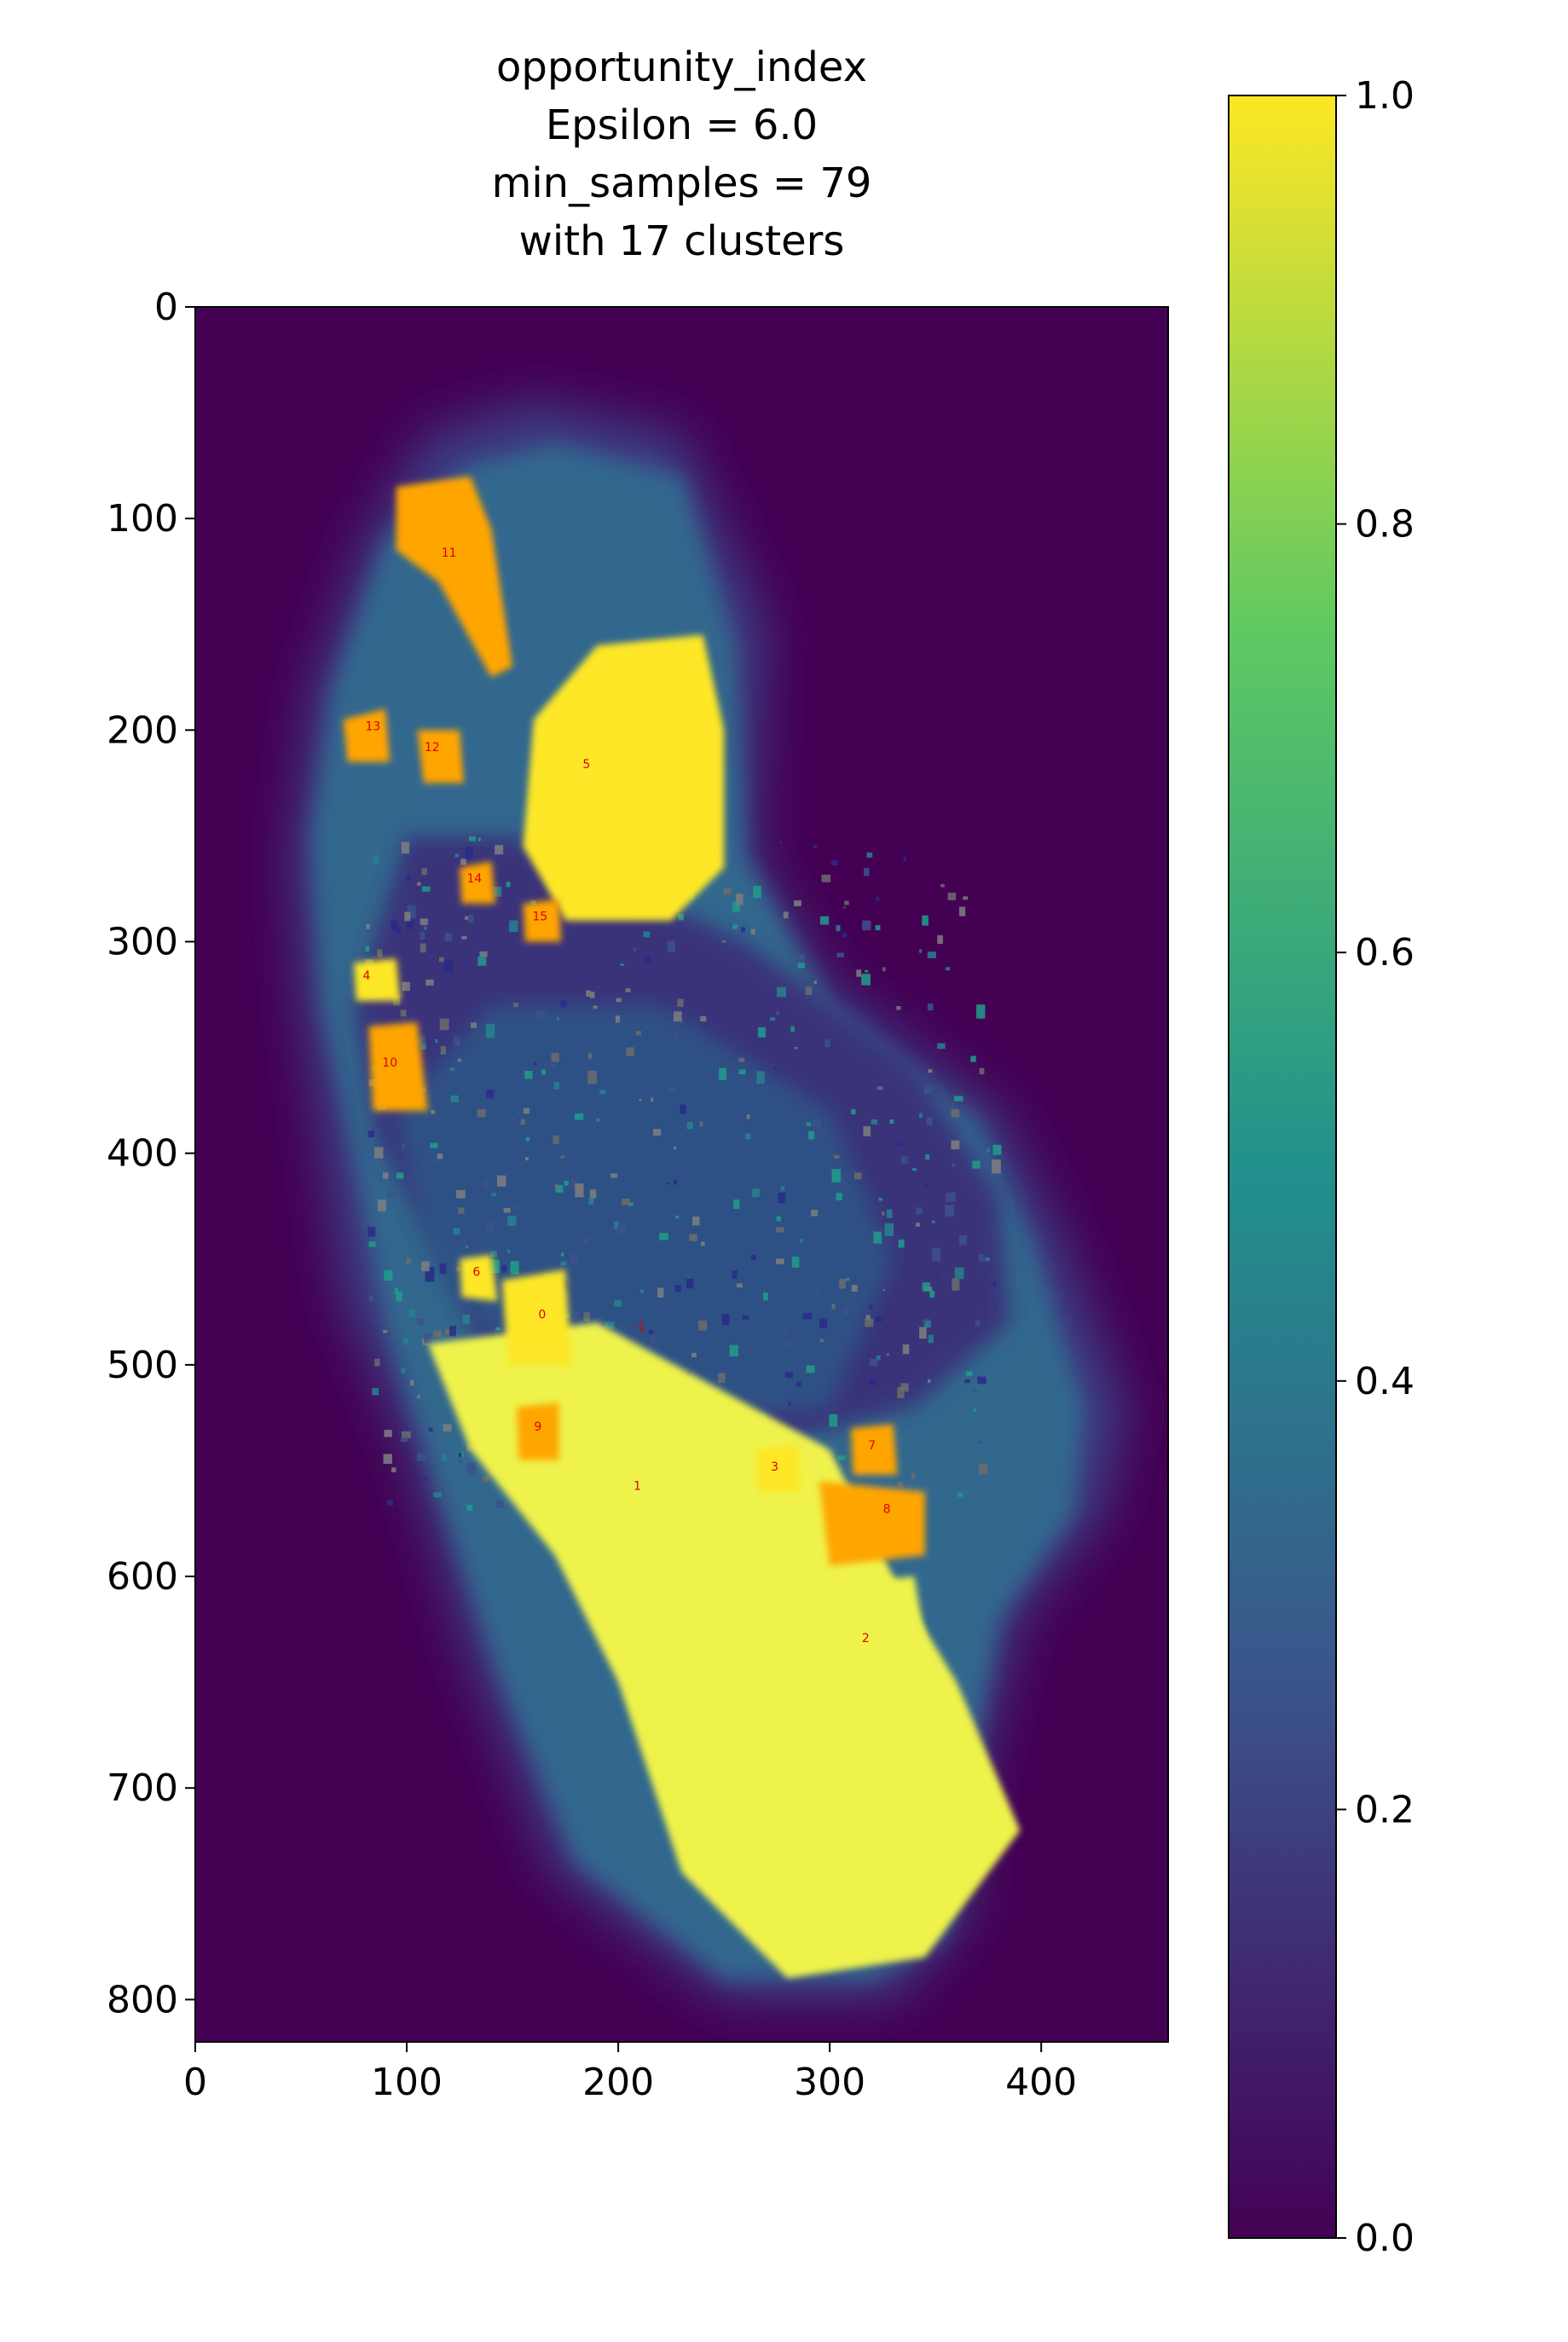 The height and width of the screenshot is (2342, 1568). I want to click on x-tick-label: 400, so click(1041, 2083).